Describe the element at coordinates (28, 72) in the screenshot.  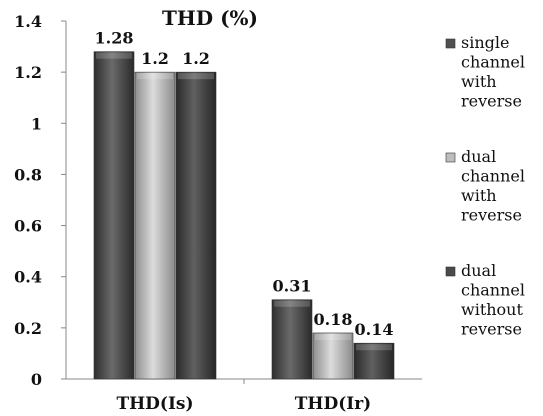
I see `y-tick-label: 1.2` at that location.